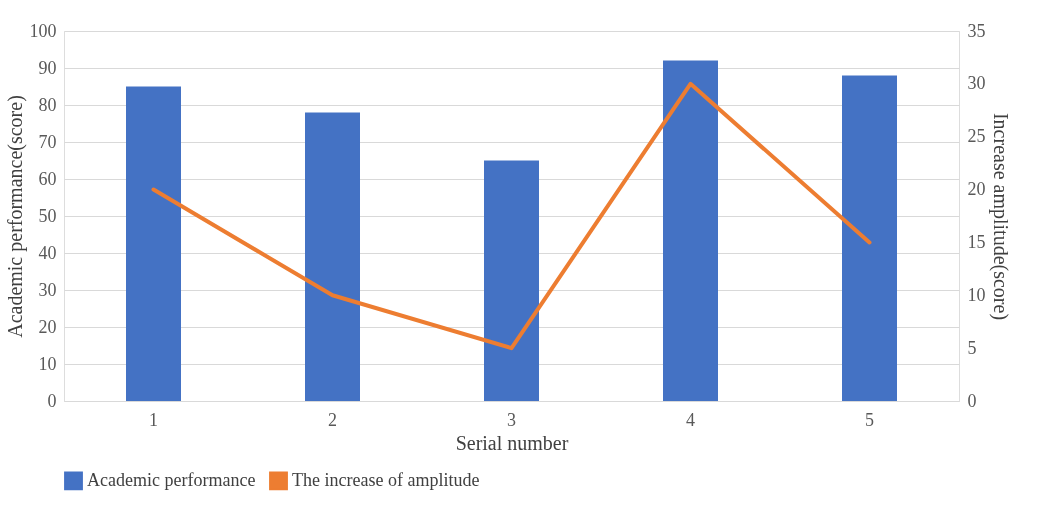 This screenshot has width=1064, height=506. What do you see at coordinates (976, 241) in the screenshot?
I see `y2-tick-label: 15` at bounding box center [976, 241].